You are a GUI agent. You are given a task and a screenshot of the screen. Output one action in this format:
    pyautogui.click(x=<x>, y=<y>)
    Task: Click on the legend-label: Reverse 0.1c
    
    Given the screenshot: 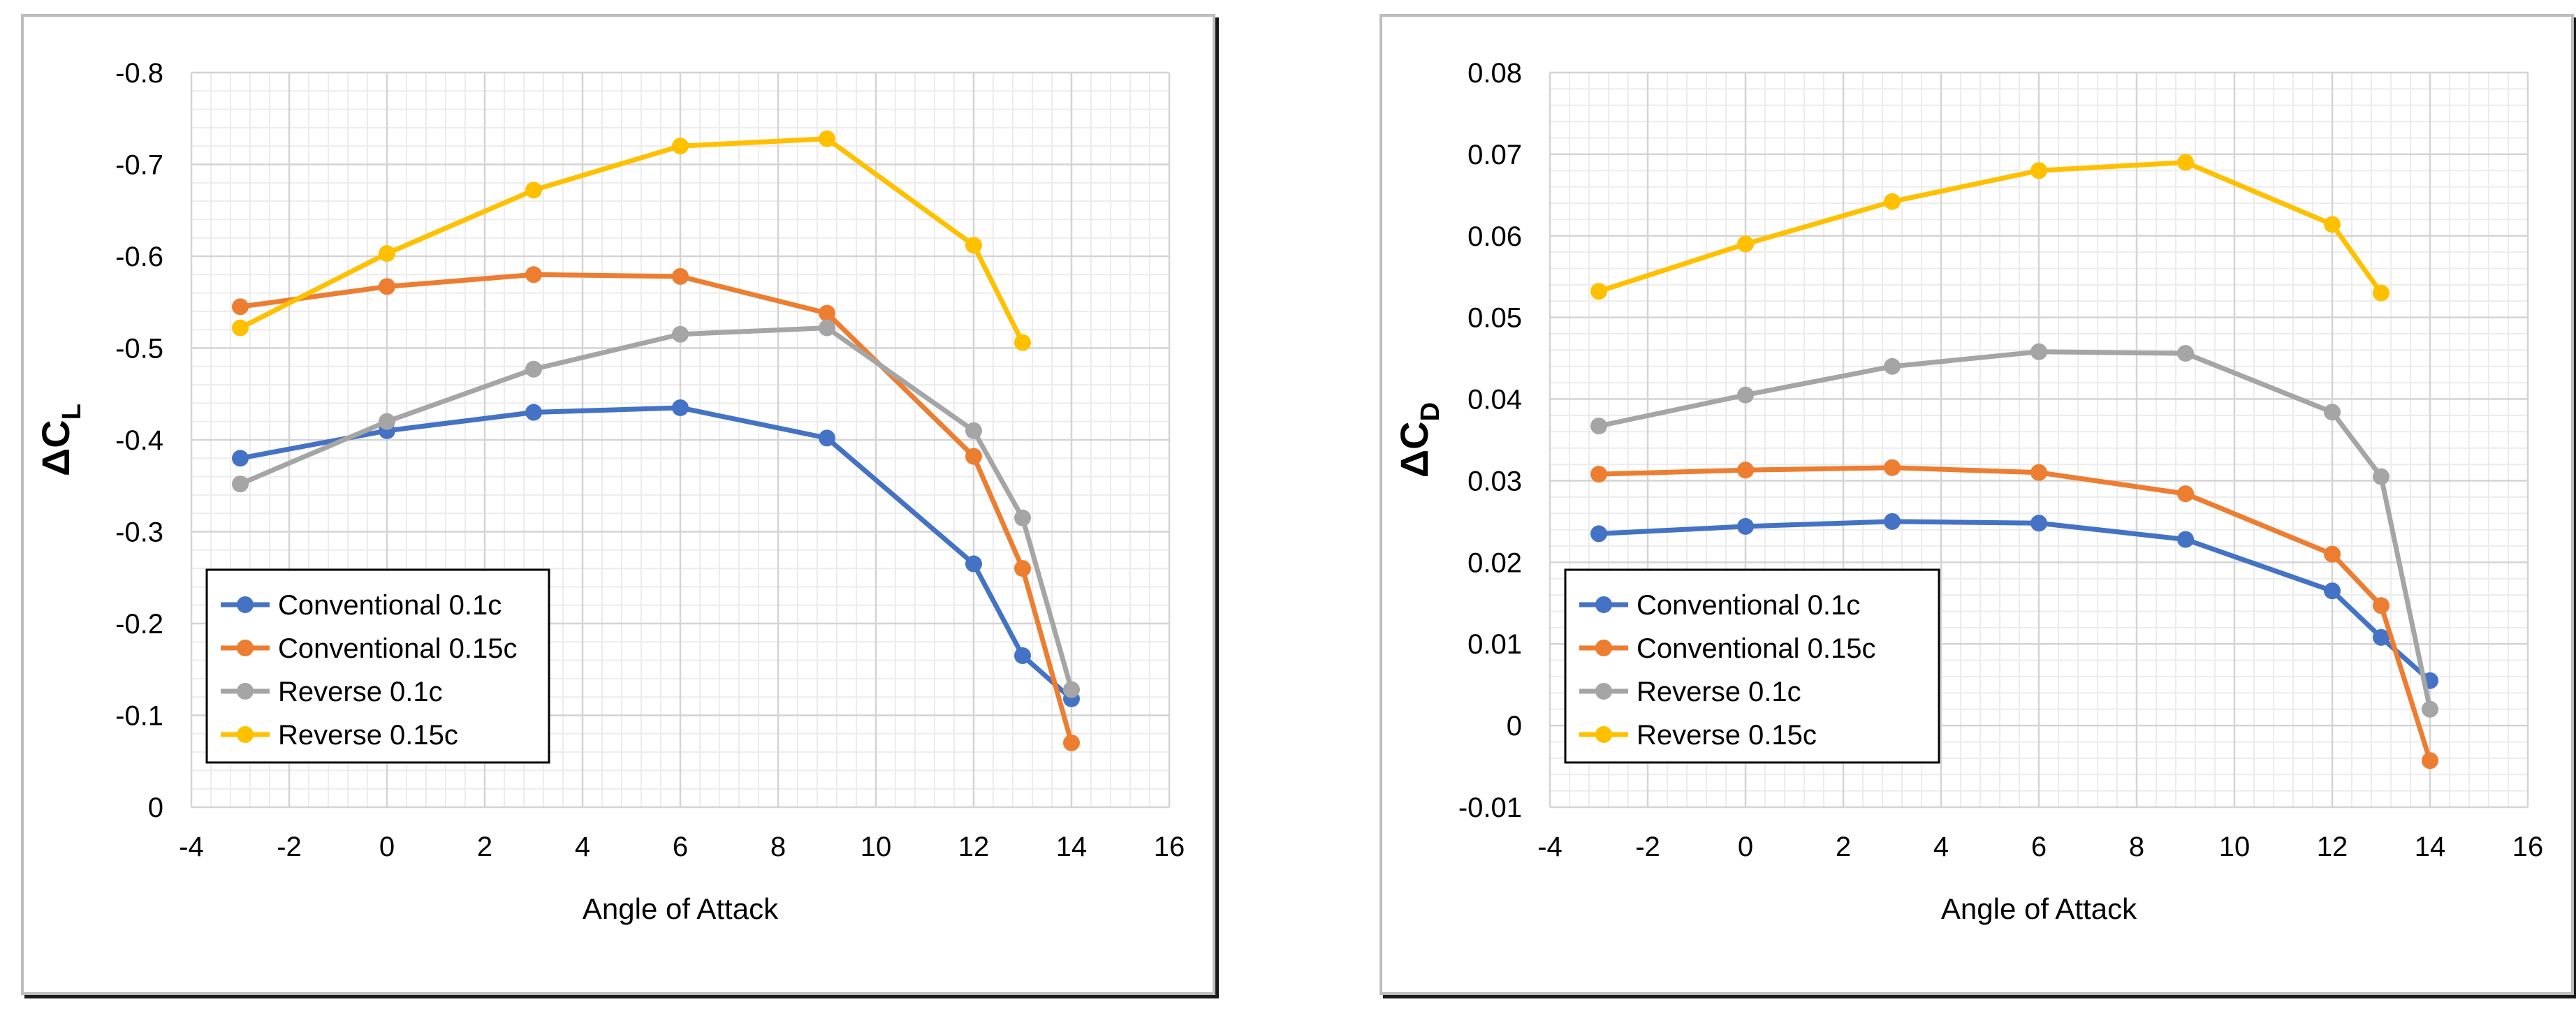 What is the action you would take?
    pyautogui.click(x=1719, y=692)
    